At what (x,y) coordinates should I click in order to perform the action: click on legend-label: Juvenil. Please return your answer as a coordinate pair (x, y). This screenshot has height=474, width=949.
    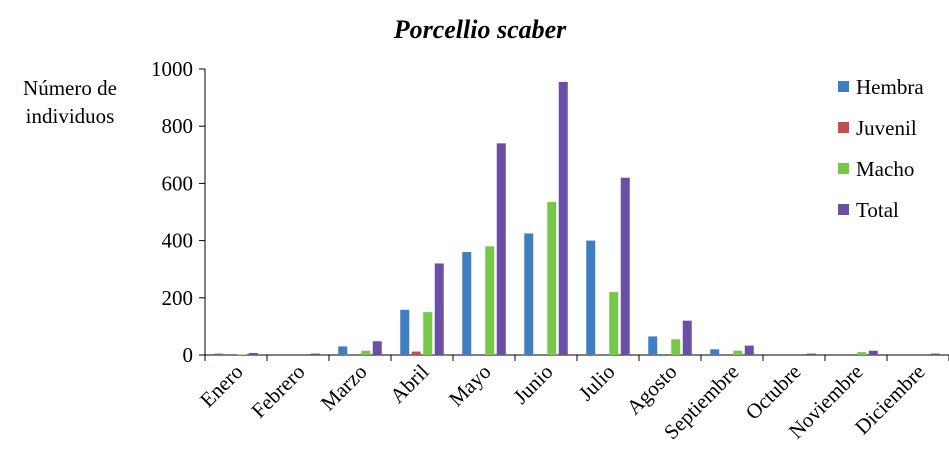
    Looking at the image, I should click on (886, 128).